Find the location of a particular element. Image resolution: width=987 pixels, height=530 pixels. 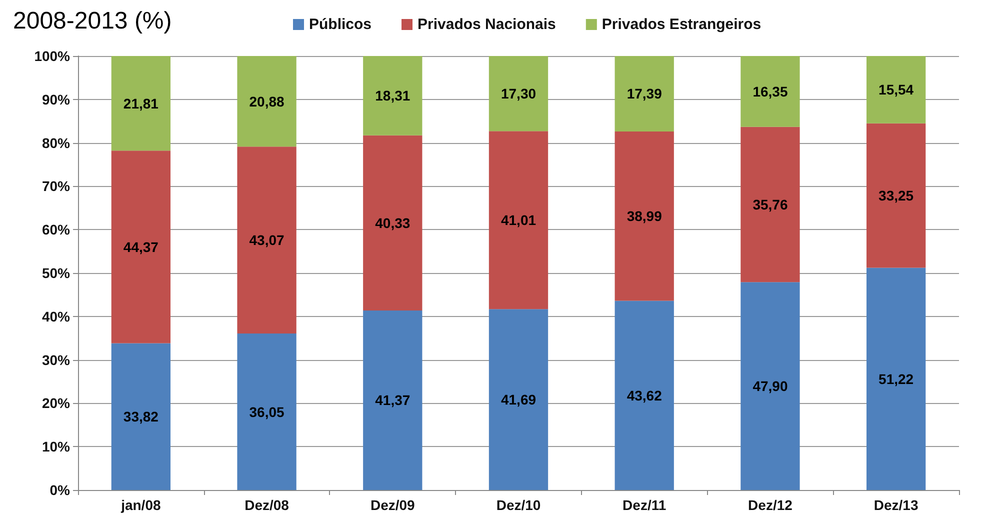

y-tick-label: 60% is located at coordinates (56, 230).